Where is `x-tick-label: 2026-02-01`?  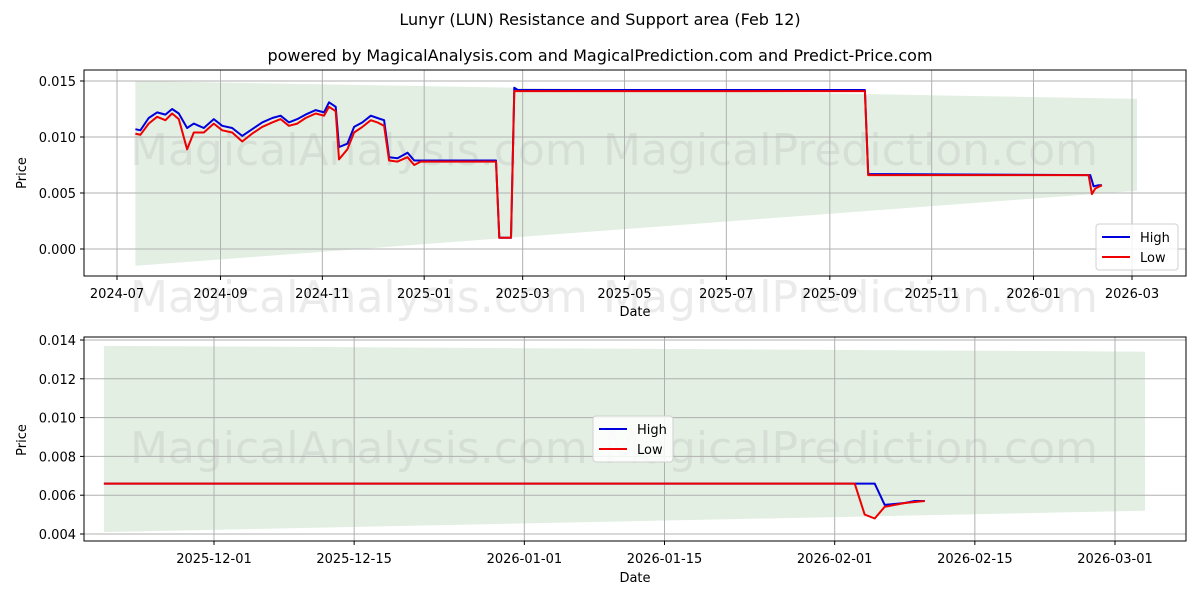
x-tick-label: 2026-02-01 is located at coordinates (835, 559).